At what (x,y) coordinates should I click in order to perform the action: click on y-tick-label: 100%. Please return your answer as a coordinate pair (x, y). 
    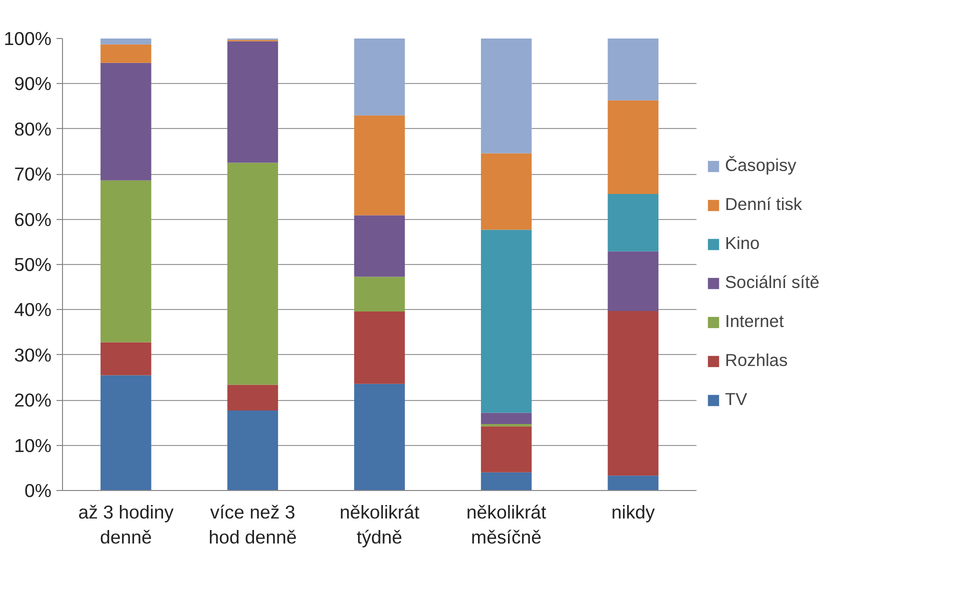
    Looking at the image, I should click on (28, 38).